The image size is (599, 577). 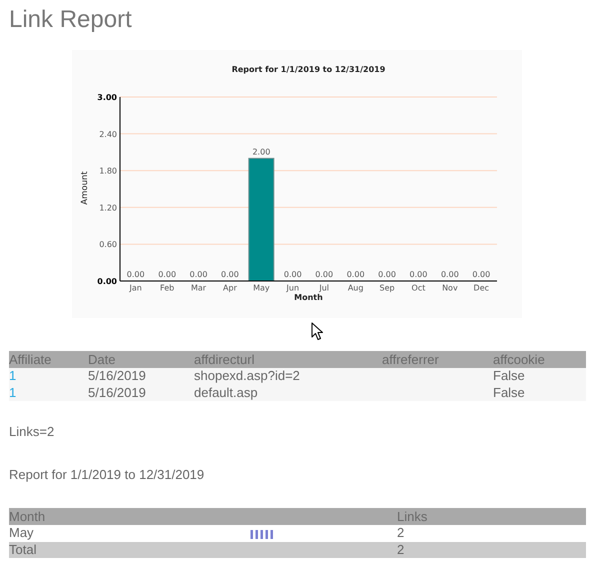 What do you see at coordinates (450, 288) in the screenshot?
I see `x-tick-label: Nov` at bounding box center [450, 288].